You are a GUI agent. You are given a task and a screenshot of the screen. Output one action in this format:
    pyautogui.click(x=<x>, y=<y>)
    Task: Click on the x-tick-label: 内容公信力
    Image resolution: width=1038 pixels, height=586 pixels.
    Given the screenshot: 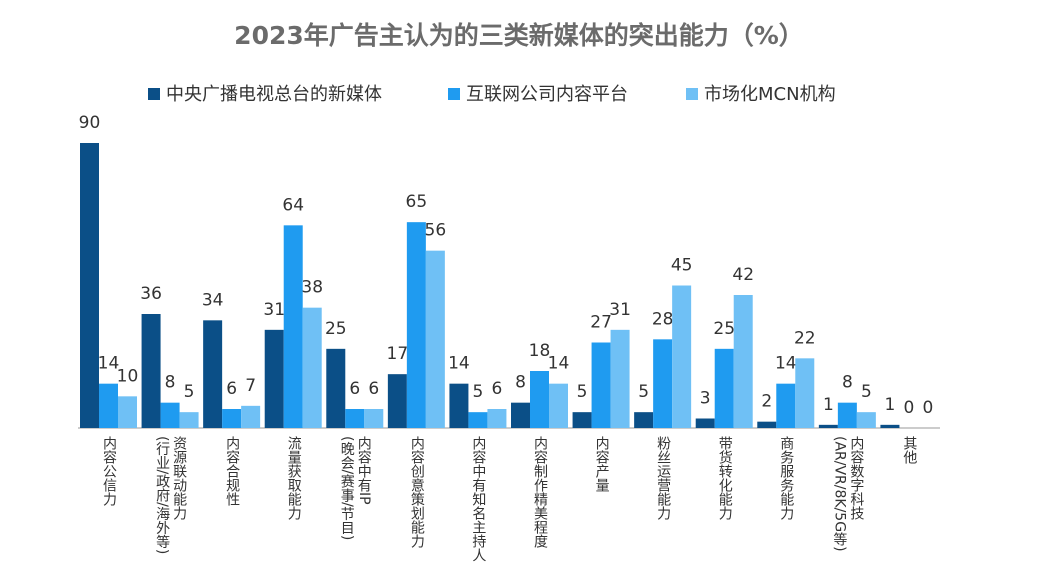 What is the action you would take?
    pyautogui.click(x=109, y=471)
    